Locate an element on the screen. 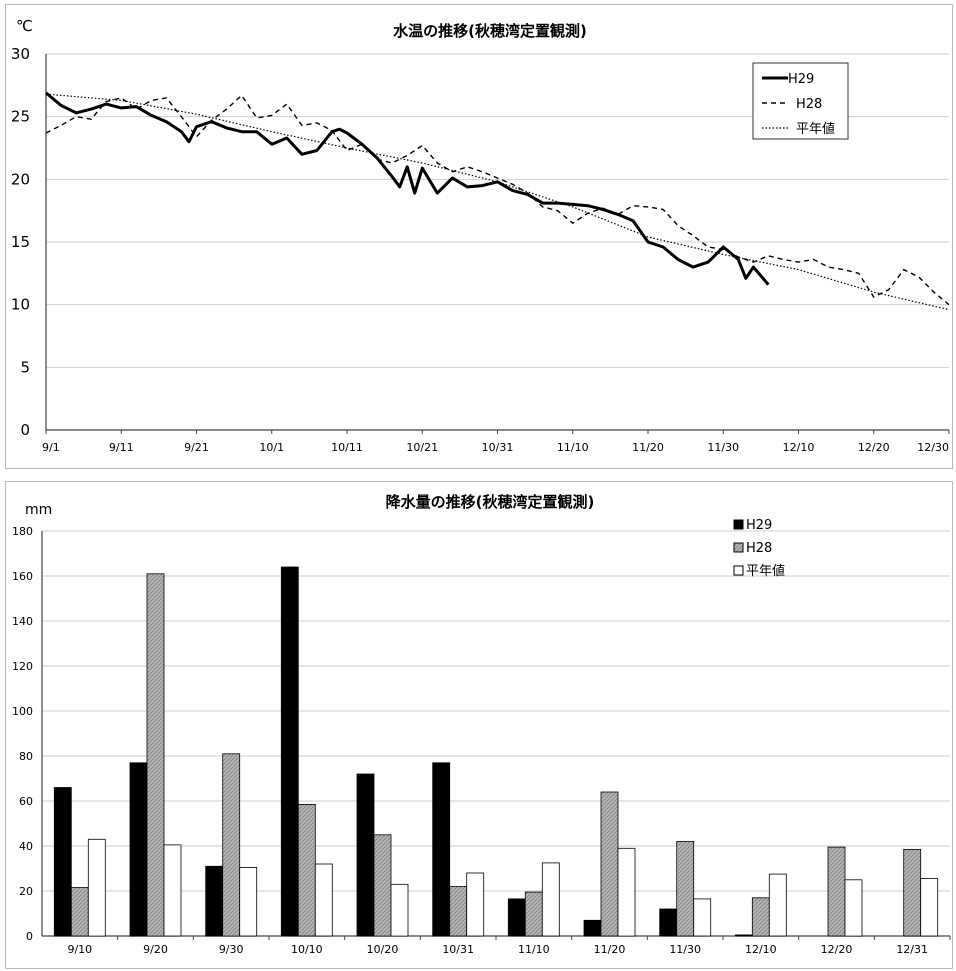 The image size is (956, 971). top-x-tick-label: 11/20 is located at coordinates (648, 447).